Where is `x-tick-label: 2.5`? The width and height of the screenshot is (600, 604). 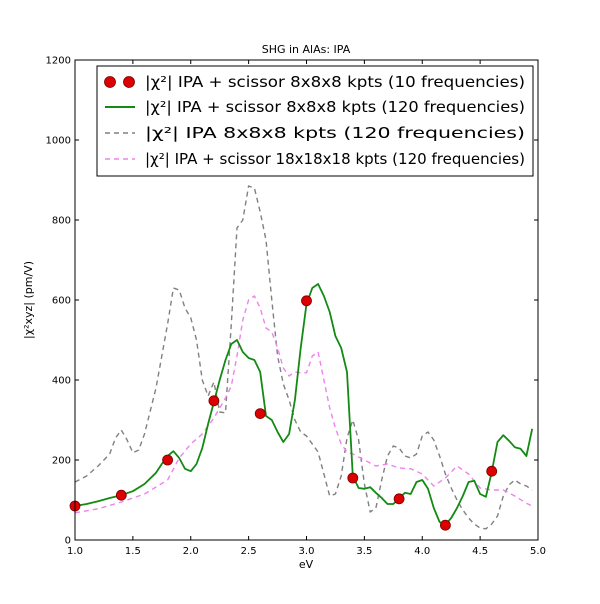 x-tick-label: 2.5 is located at coordinates (249, 551).